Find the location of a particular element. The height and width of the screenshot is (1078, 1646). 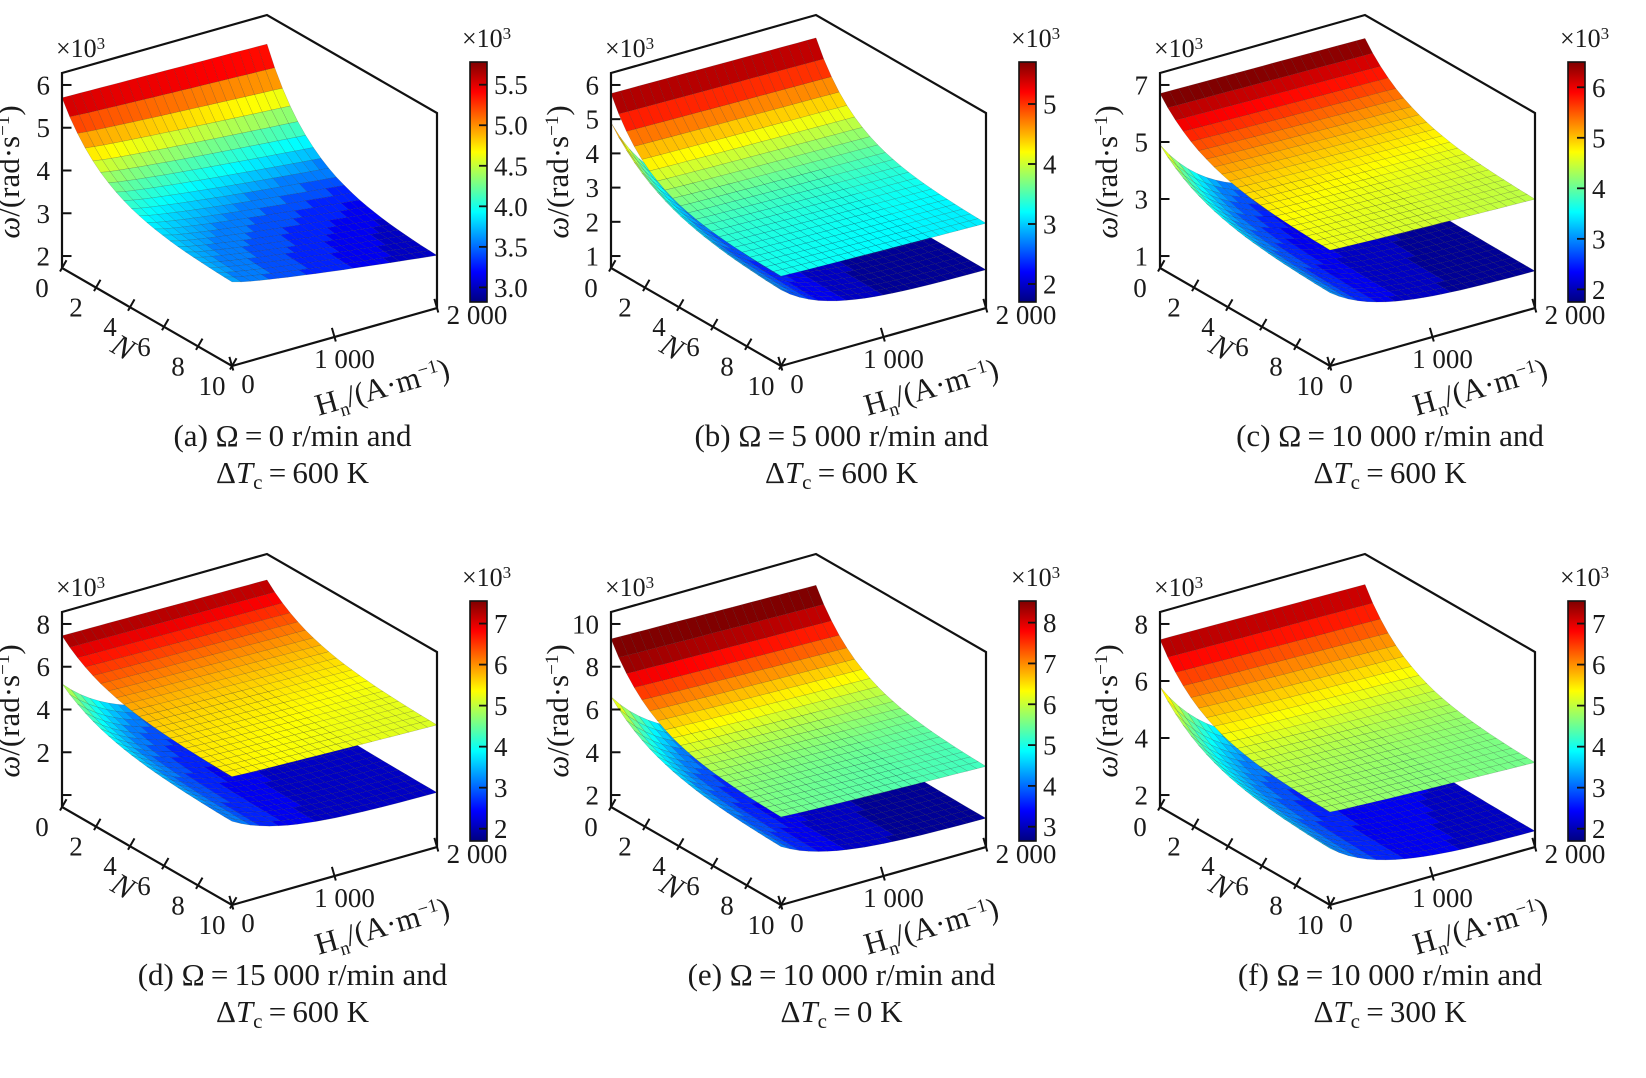

surface-upper is located at coordinates (249, 678).